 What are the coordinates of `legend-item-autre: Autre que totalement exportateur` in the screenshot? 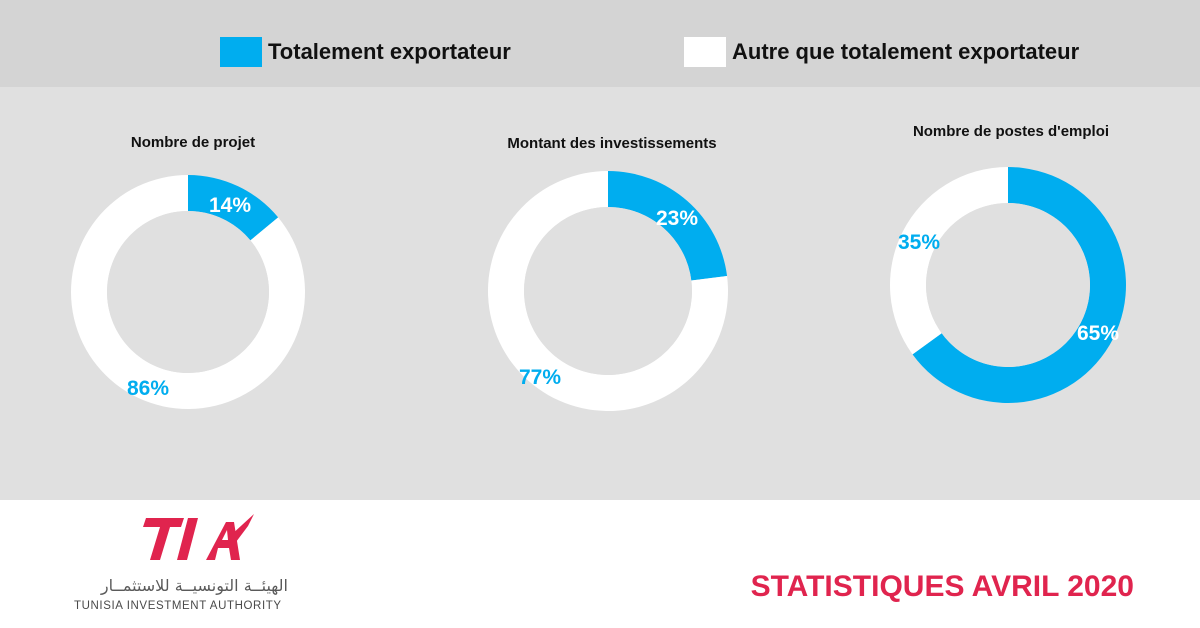 It's located at (881, 52).